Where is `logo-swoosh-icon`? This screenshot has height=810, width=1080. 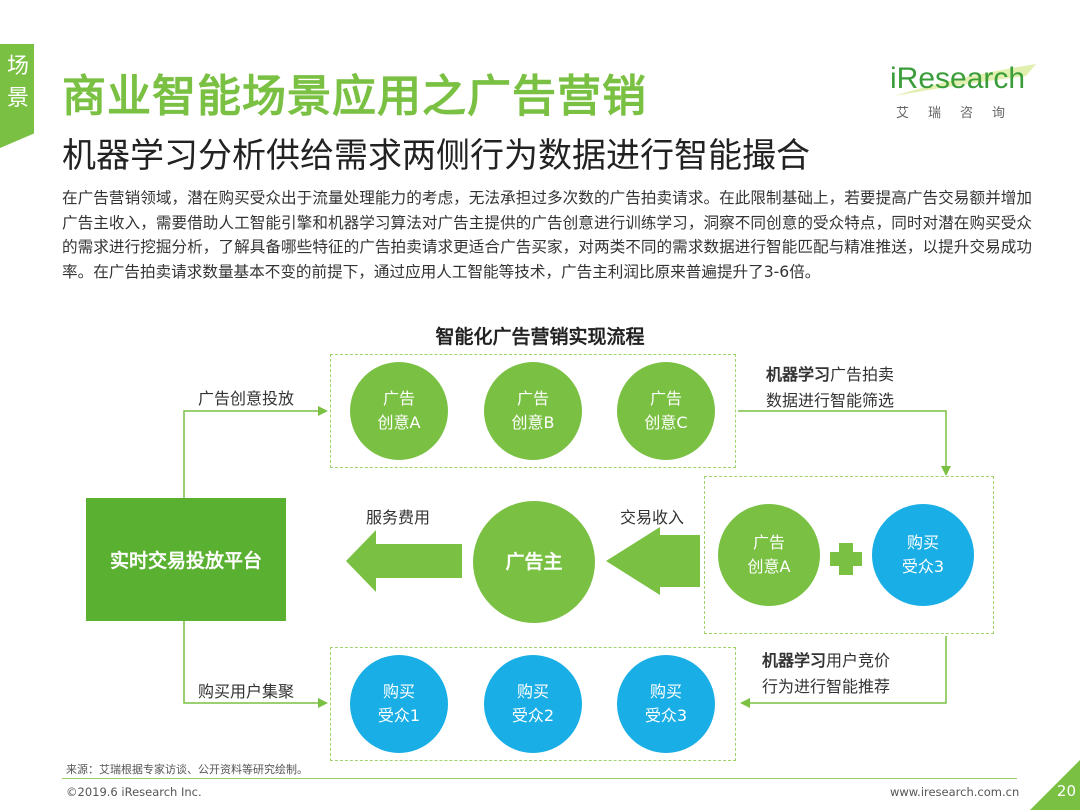
logo-swoosh-icon is located at coordinates (965, 80).